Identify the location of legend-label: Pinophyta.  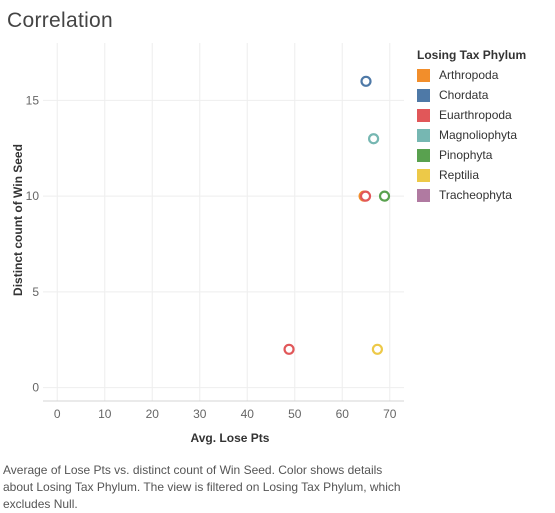
(466, 155).